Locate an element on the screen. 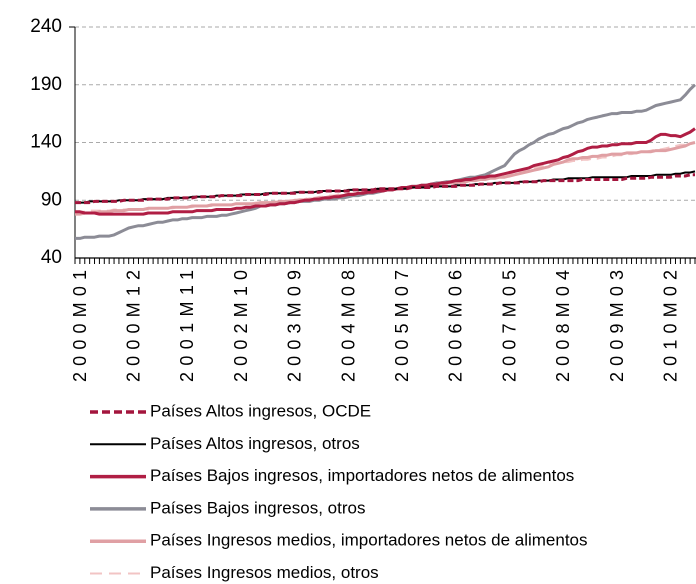 This screenshot has height=584, width=696. x-tick-label: 2004M08 is located at coordinates (348, 326).